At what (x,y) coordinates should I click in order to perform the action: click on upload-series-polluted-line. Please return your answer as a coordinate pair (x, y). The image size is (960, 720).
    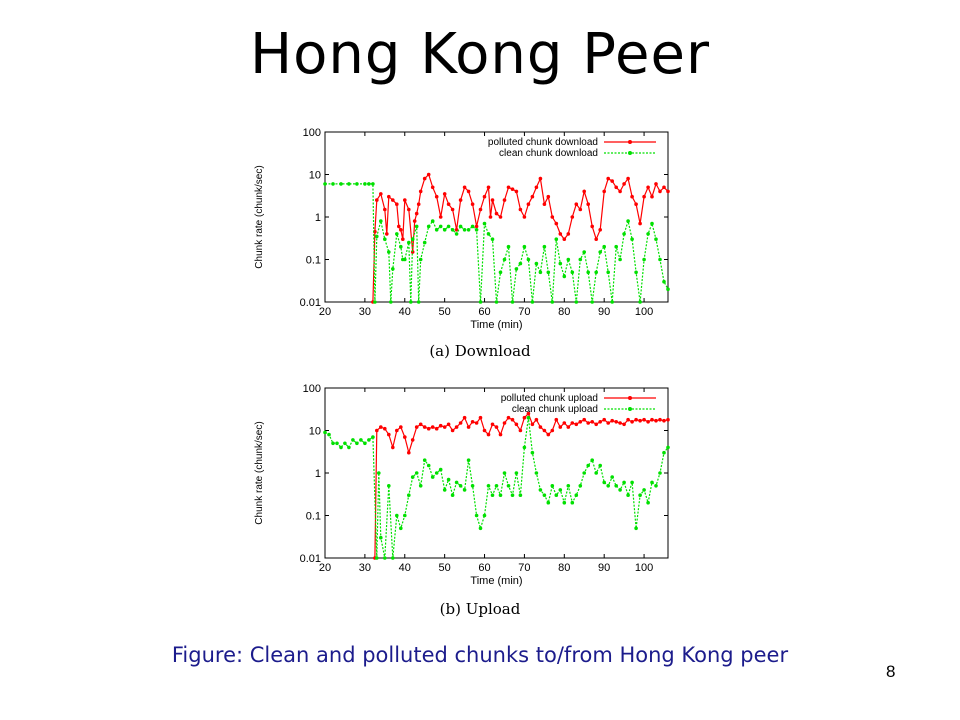
    Looking at the image, I should click on (521, 485).